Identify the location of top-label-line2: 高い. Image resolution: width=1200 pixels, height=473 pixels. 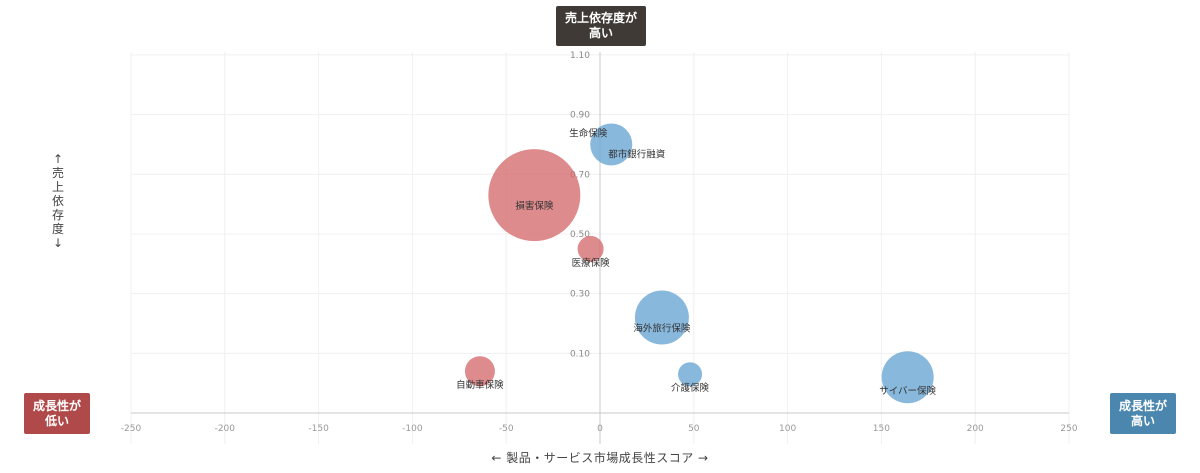
(600, 33).